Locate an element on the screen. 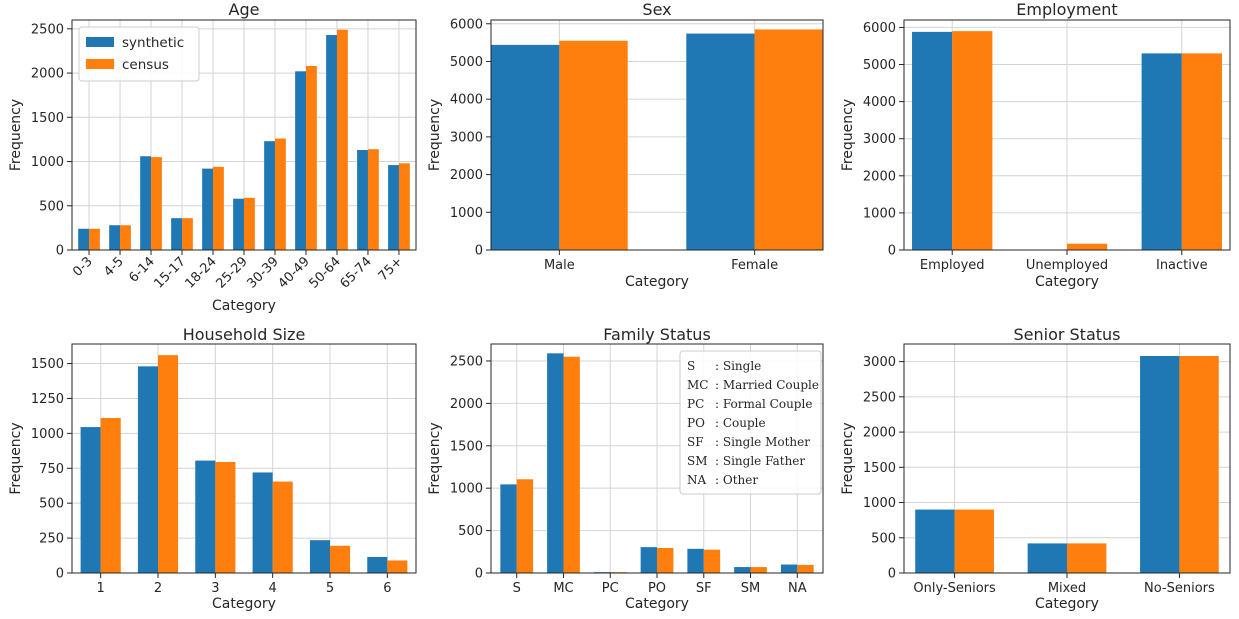  x-tick-label: 1 is located at coordinates (101, 588).